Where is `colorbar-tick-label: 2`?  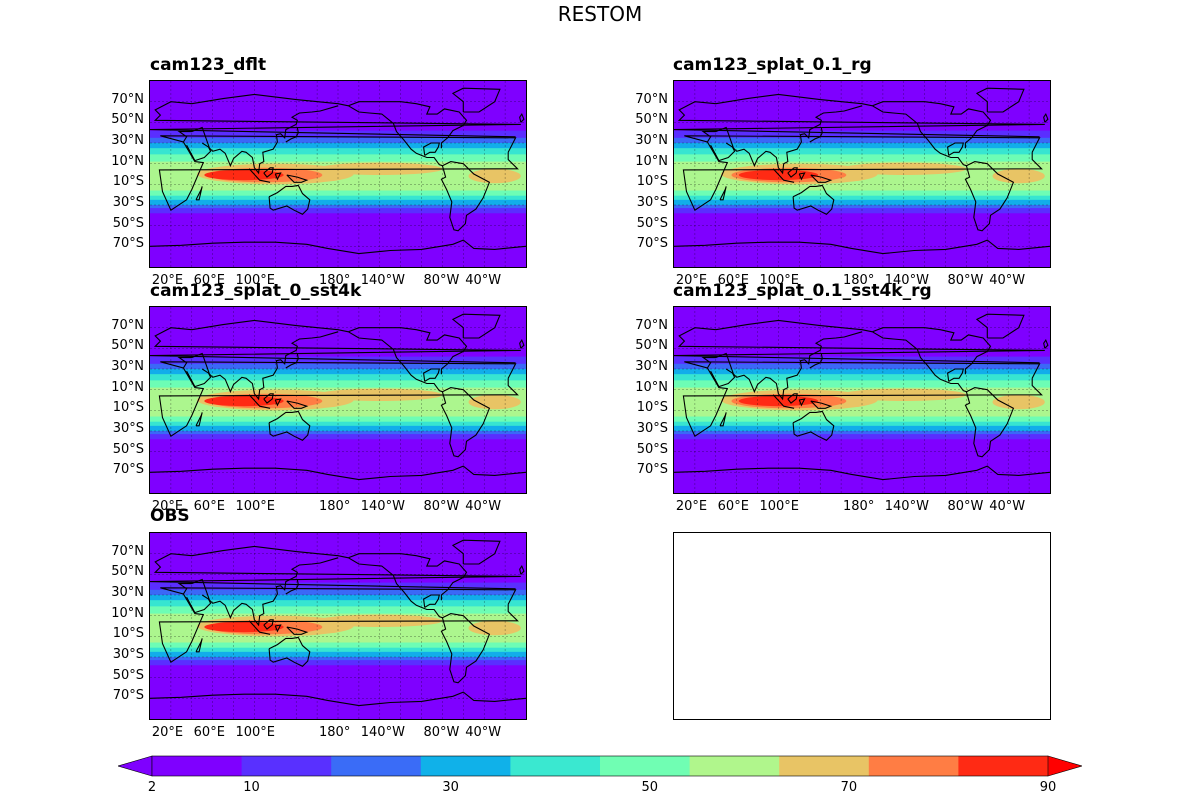
colorbar-tick-label: 2 is located at coordinates (152, 787).